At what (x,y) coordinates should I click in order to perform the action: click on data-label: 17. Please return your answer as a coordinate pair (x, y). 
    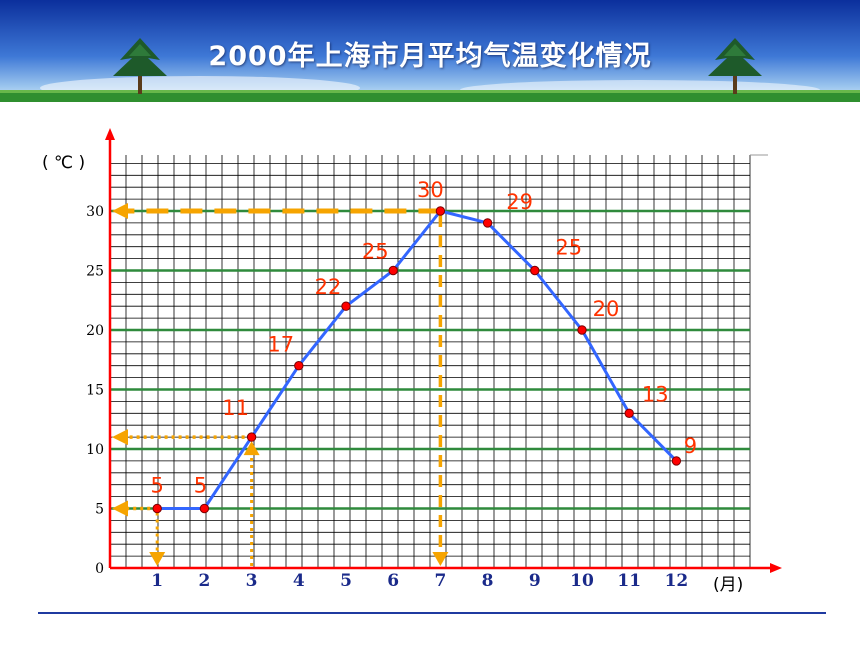
    Looking at the image, I should click on (280, 345).